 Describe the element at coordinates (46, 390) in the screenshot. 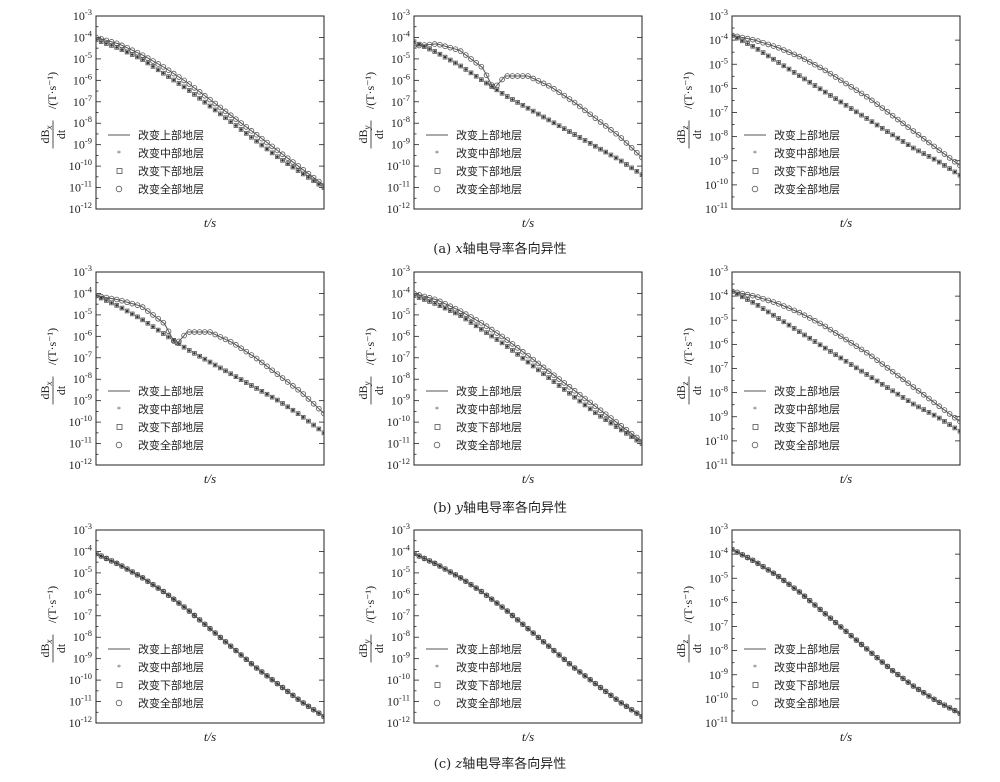

I see `y-label-numerator: dBx` at that location.